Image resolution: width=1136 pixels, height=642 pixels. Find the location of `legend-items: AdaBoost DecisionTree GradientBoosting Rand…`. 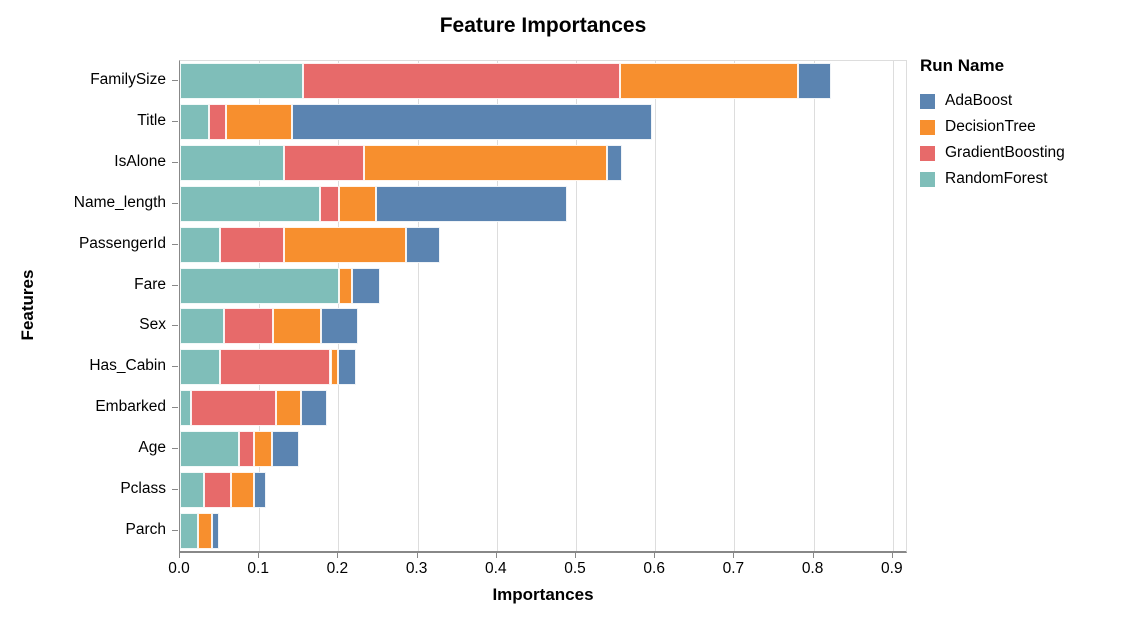

legend-items: AdaBoost DecisionTree GradientBoosting Rand… is located at coordinates (992, 140).